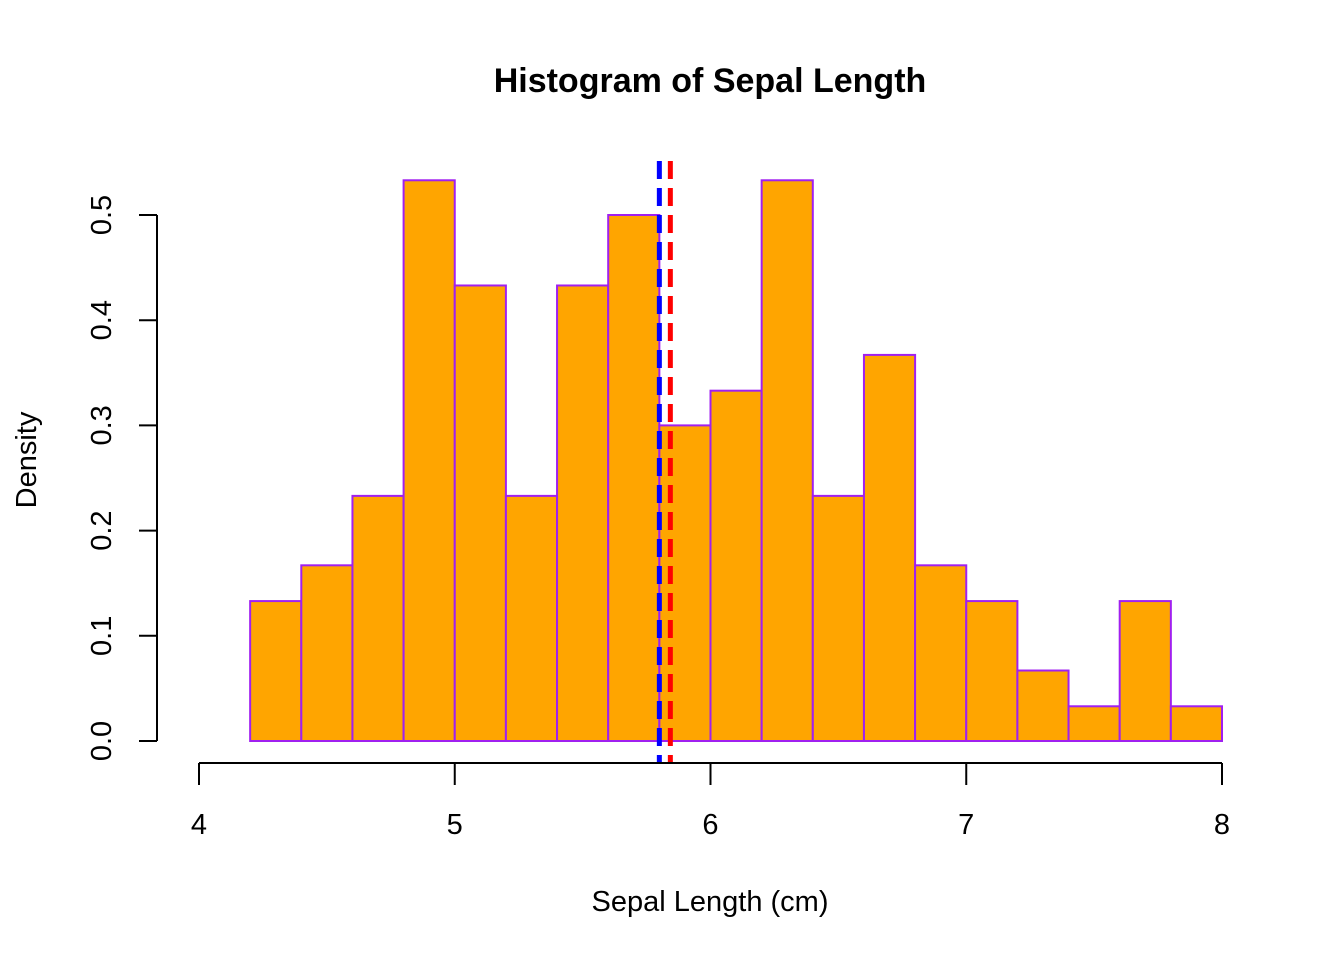 The width and height of the screenshot is (1344, 960). I want to click on chart-title: Histogram of Sepal Length, so click(710, 81).